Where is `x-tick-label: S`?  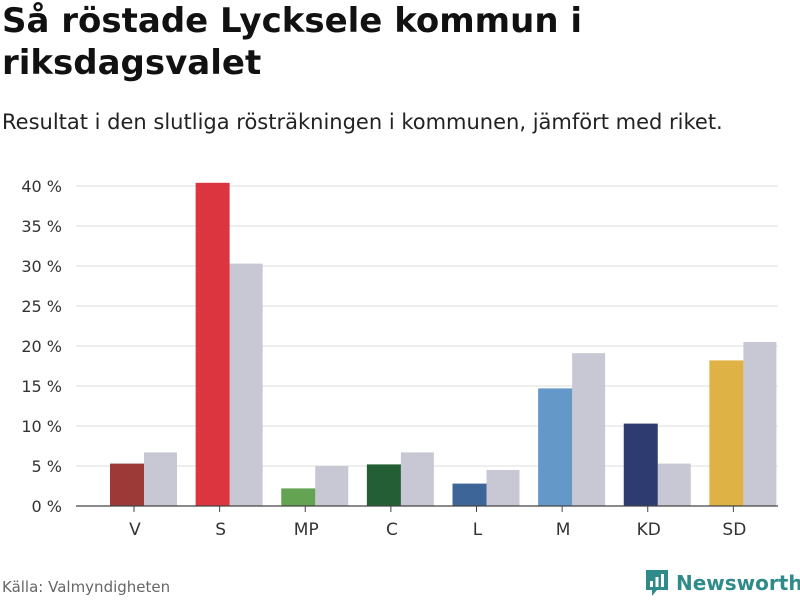
x-tick-label: S is located at coordinates (220, 530).